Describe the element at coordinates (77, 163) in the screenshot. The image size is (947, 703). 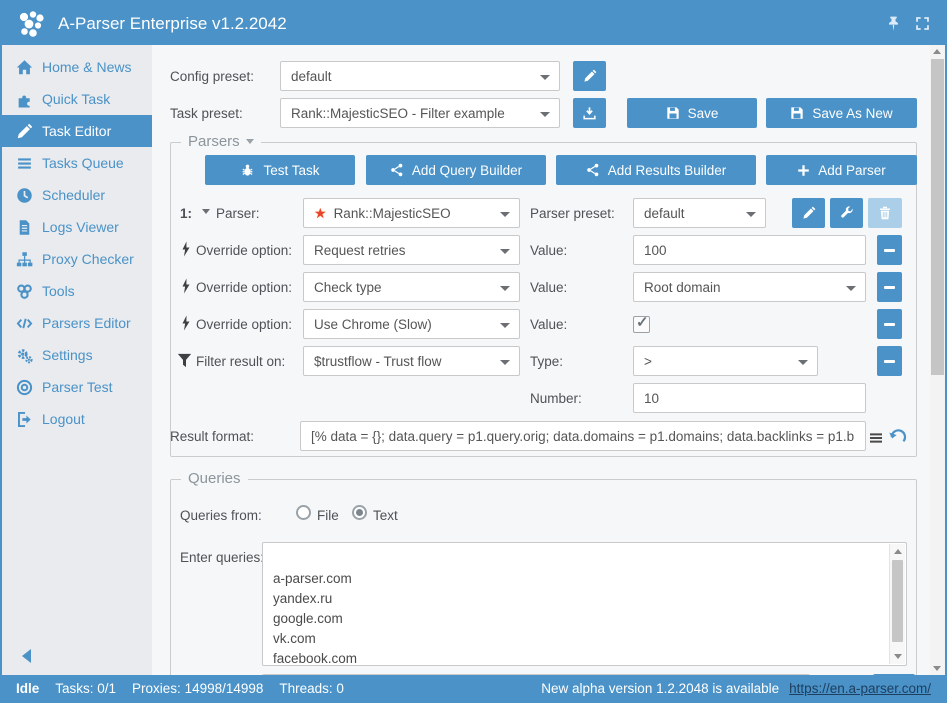
I see `sidebar-item-tasks-queue: Tasks Queue` at that location.